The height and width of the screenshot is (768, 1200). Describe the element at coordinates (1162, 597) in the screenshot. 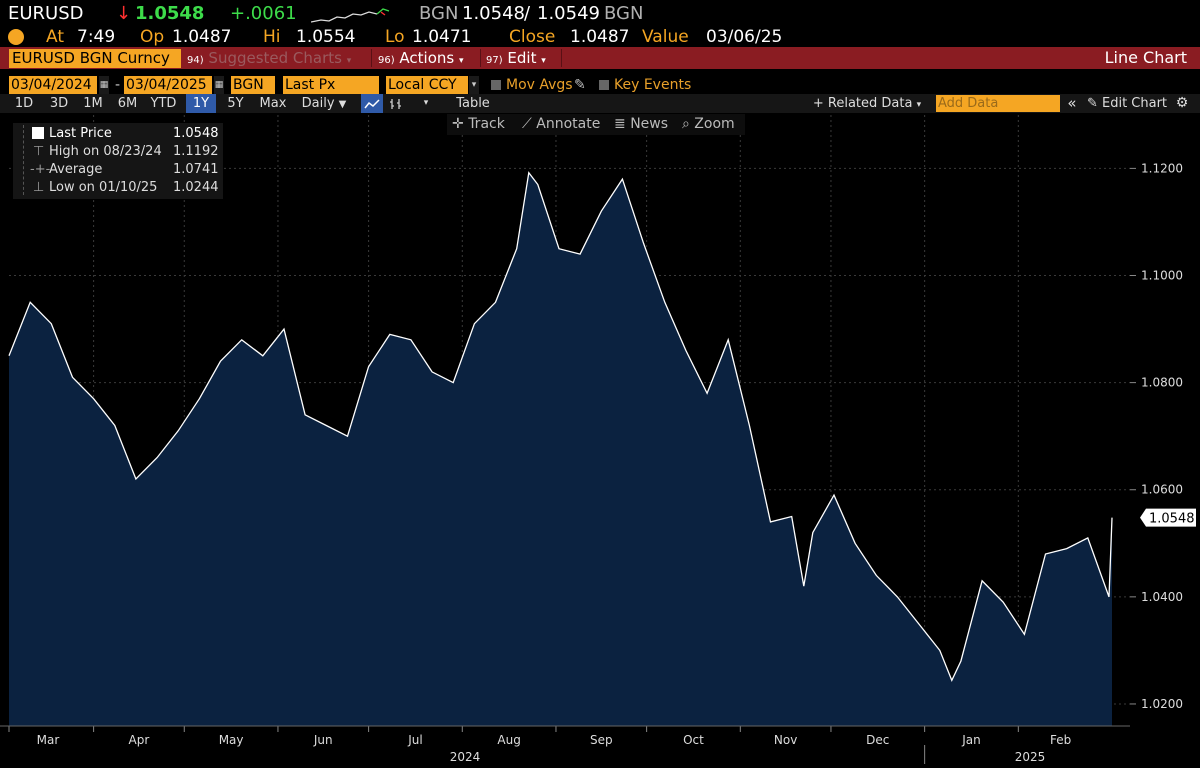

I see `y-tick-label: 1.0400` at that location.